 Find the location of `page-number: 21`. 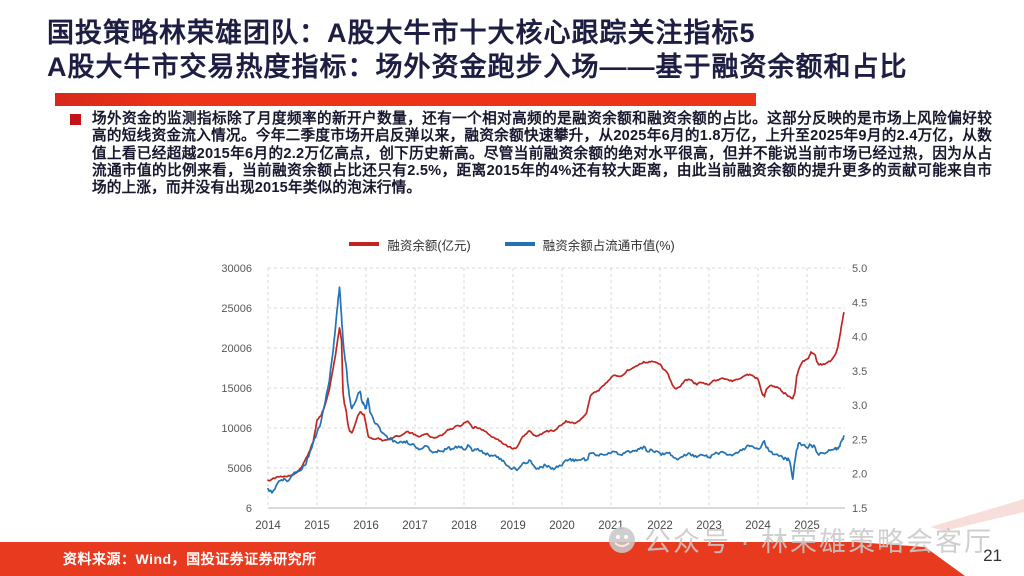

page-number: 21 is located at coordinates (992, 555).